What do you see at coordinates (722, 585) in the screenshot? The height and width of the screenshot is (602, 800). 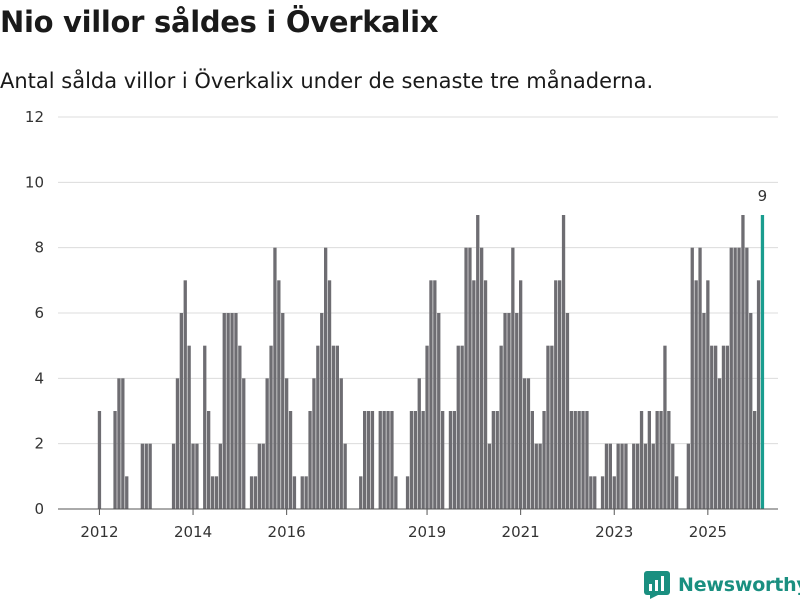 I see `brand-logo: Newsworthy` at bounding box center [722, 585].